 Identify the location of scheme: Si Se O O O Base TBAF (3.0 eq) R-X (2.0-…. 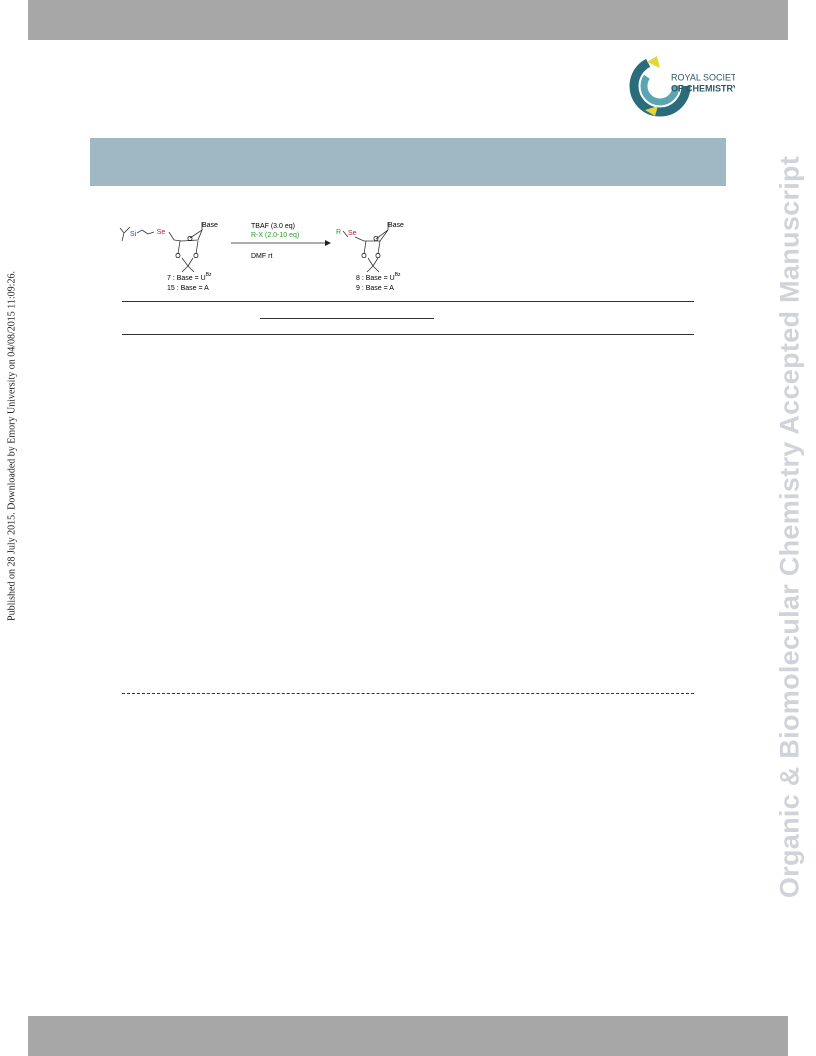
(261, 257).